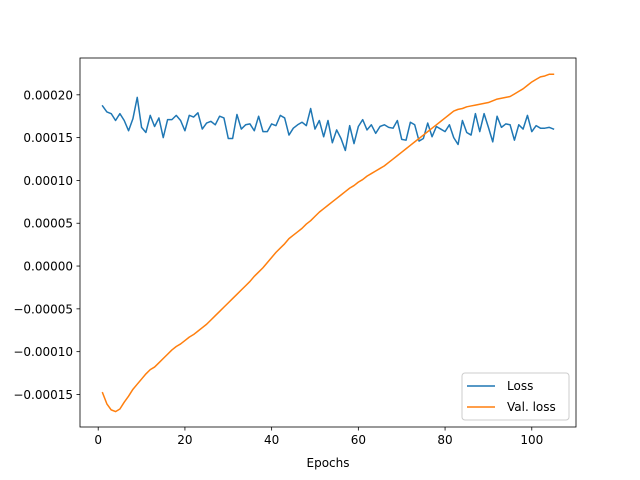  What do you see at coordinates (48, 224) in the screenshot?
I see `y-tick-label: 0.00005` at bounding box center [48, 224].